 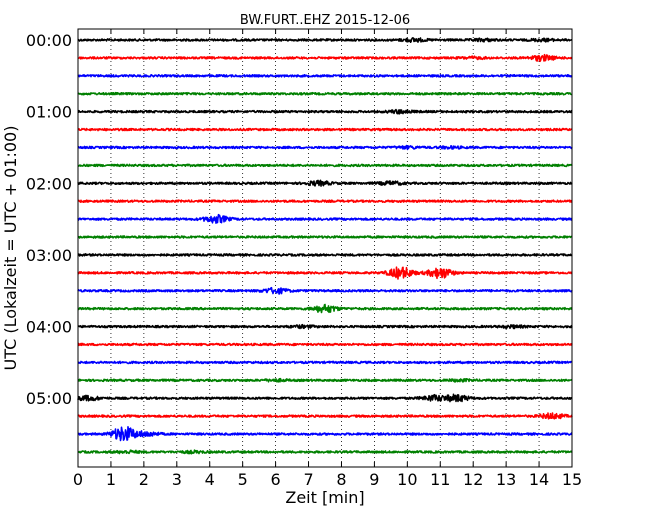 I want to click on x-tick-label: 10, so click(x=407, y=479).